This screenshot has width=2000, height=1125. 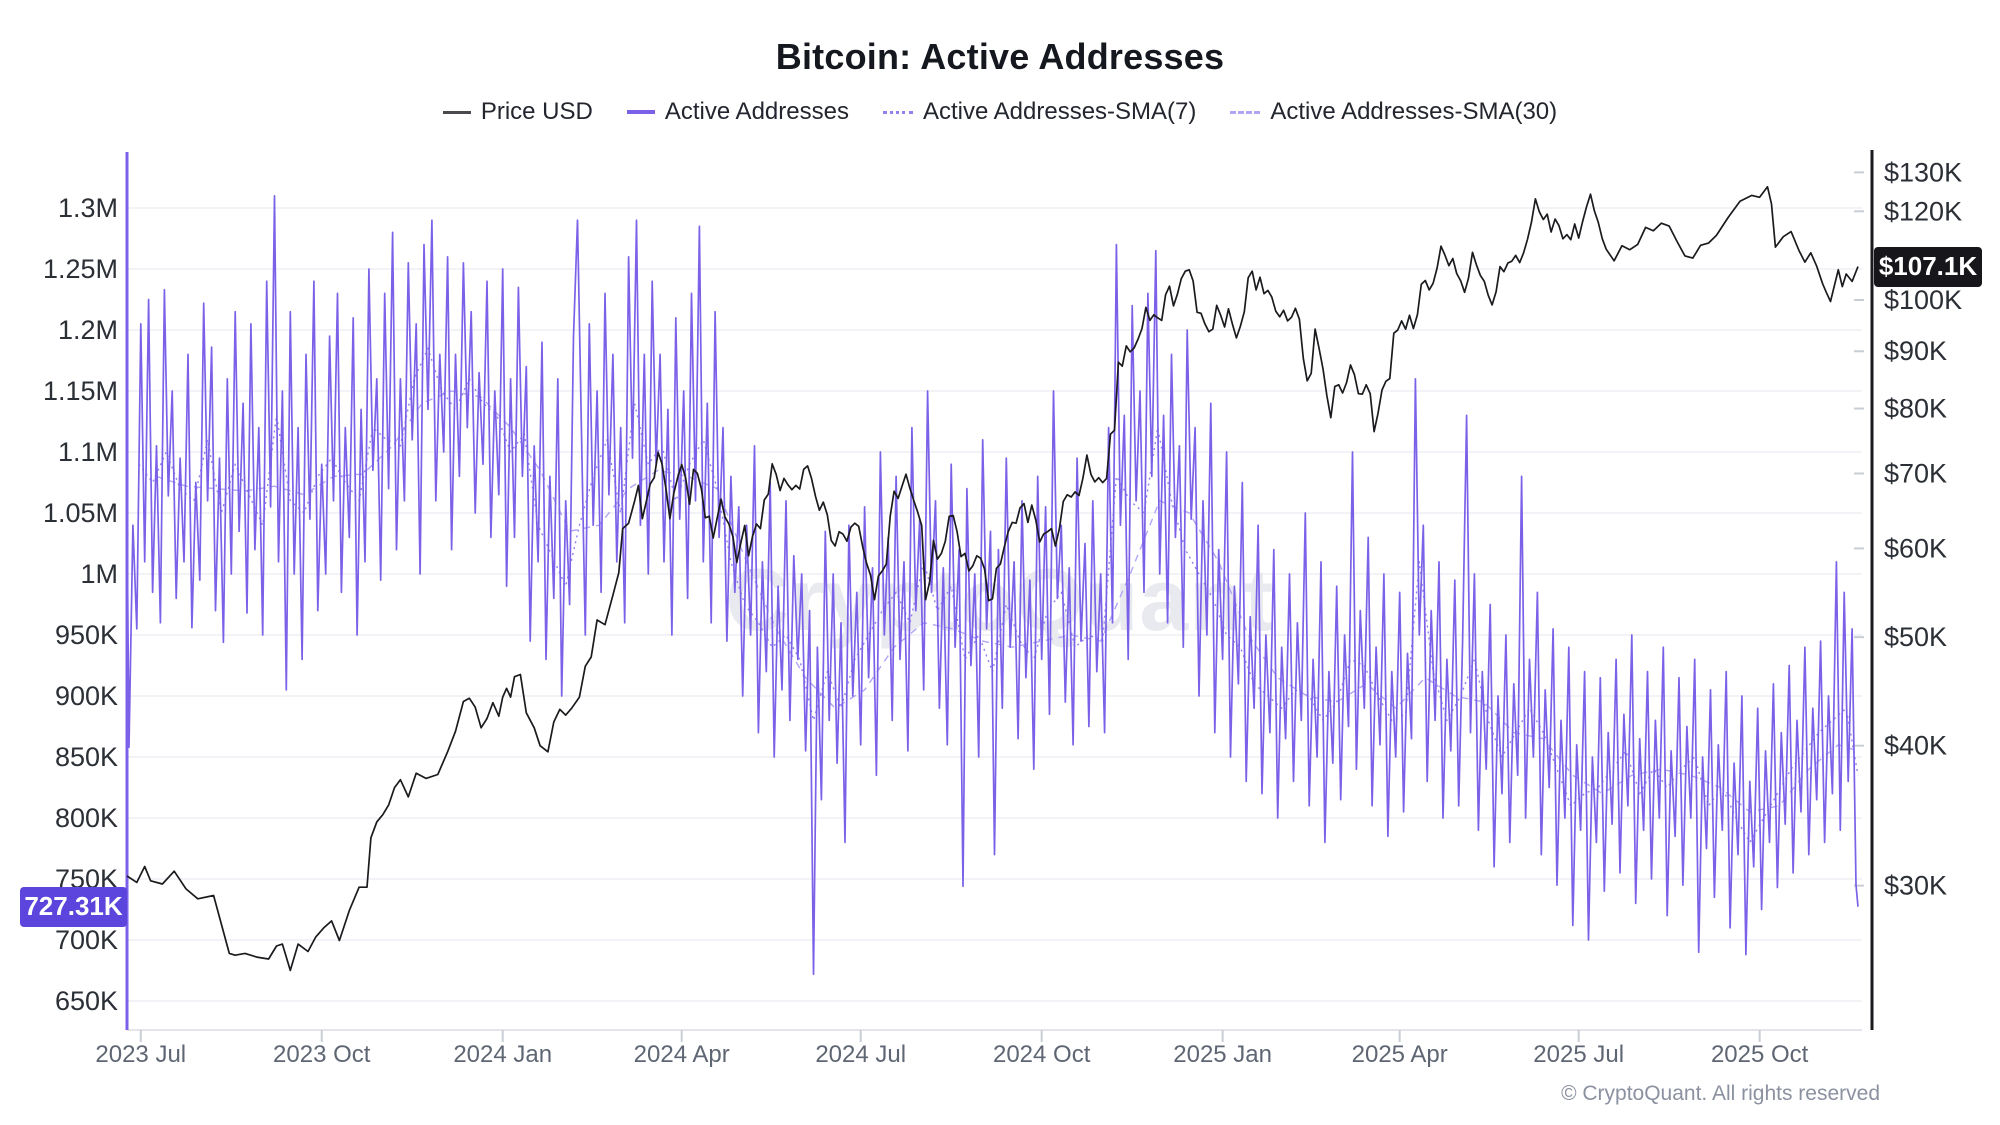 What do you see at coordinates (1915, 351) in the screenshot?
I see `right-axis-label: $90K` at bounding box center [1915, 351].